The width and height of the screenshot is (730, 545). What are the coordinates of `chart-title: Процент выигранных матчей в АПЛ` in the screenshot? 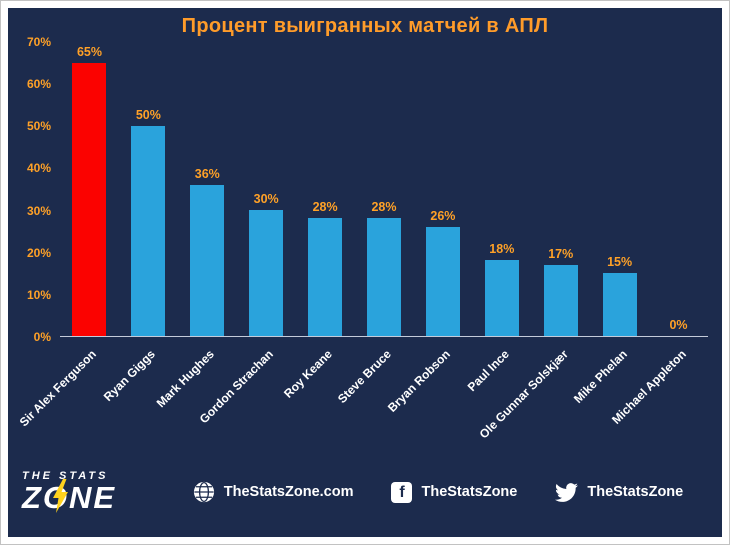 It's located at (365, 26).